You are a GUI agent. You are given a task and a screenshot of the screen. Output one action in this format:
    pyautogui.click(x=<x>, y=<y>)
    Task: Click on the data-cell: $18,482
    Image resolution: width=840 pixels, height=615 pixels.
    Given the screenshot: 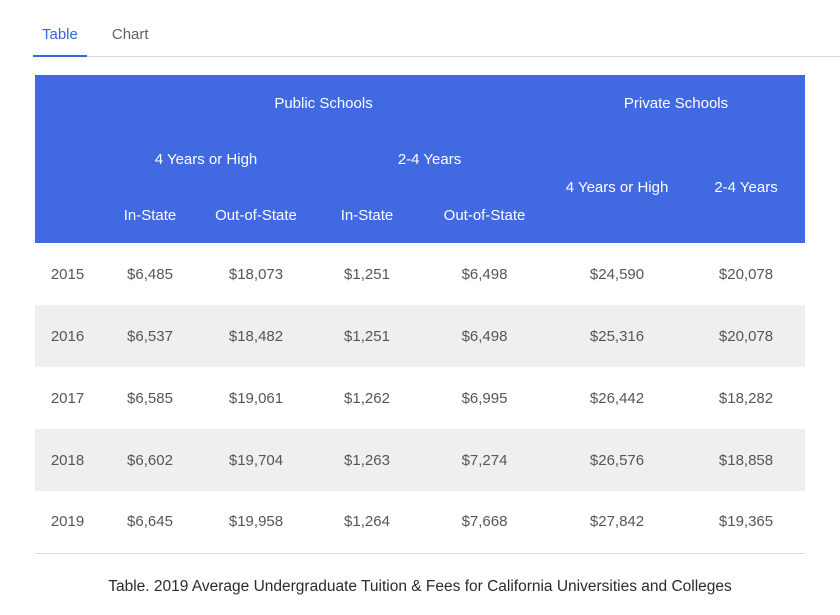 What is the action you would take?
    pyautogui.click(x=256, y=336)
    